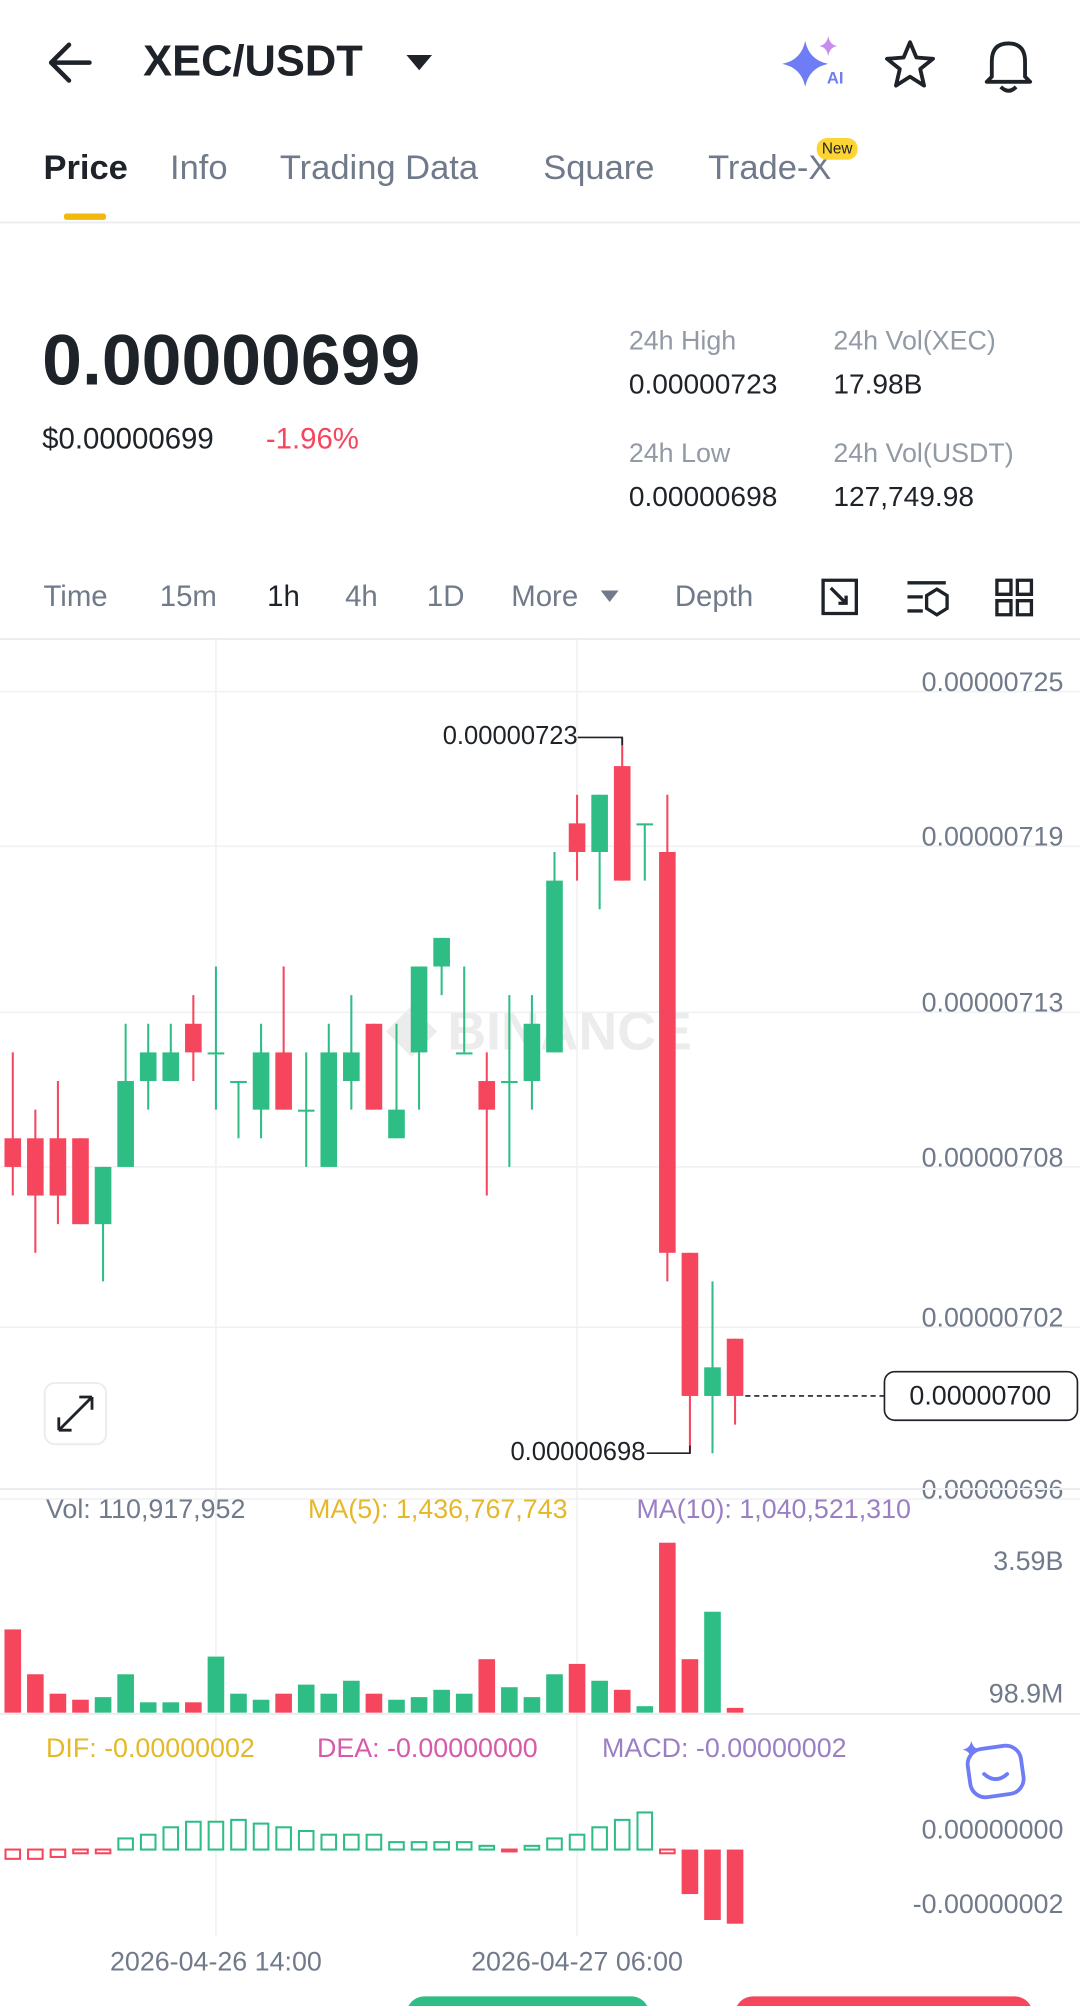  Describe the element at coordinates (839, 597) in the screenshot. I see `fullscreen-button` at that location.